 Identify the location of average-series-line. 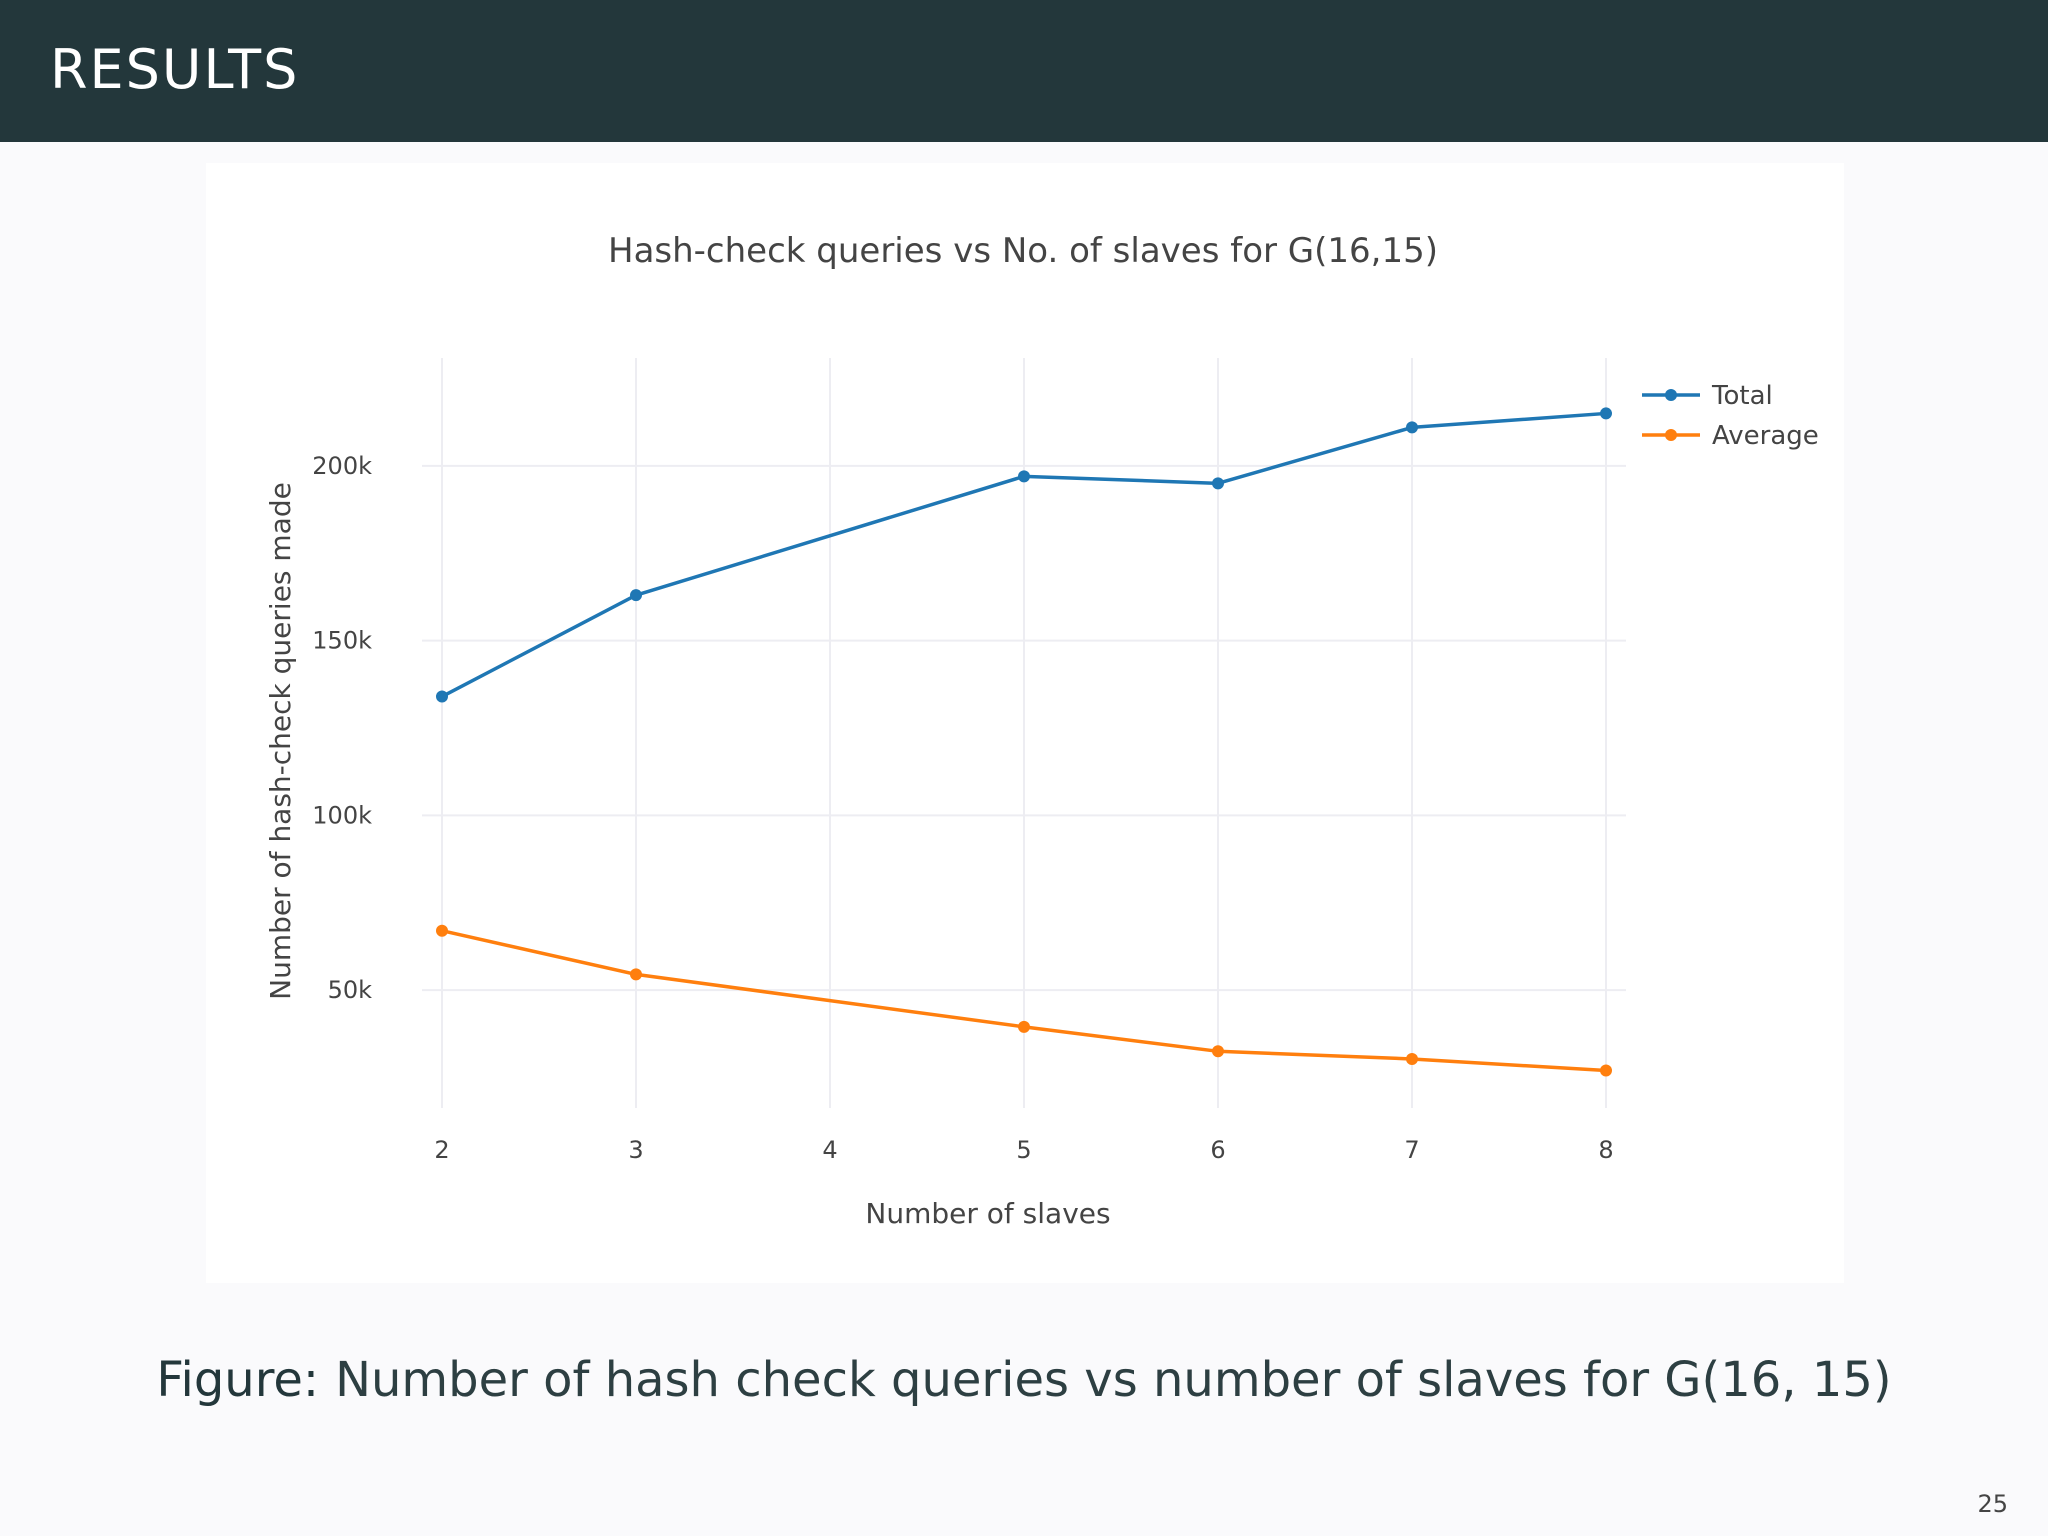
(1024, 1001).